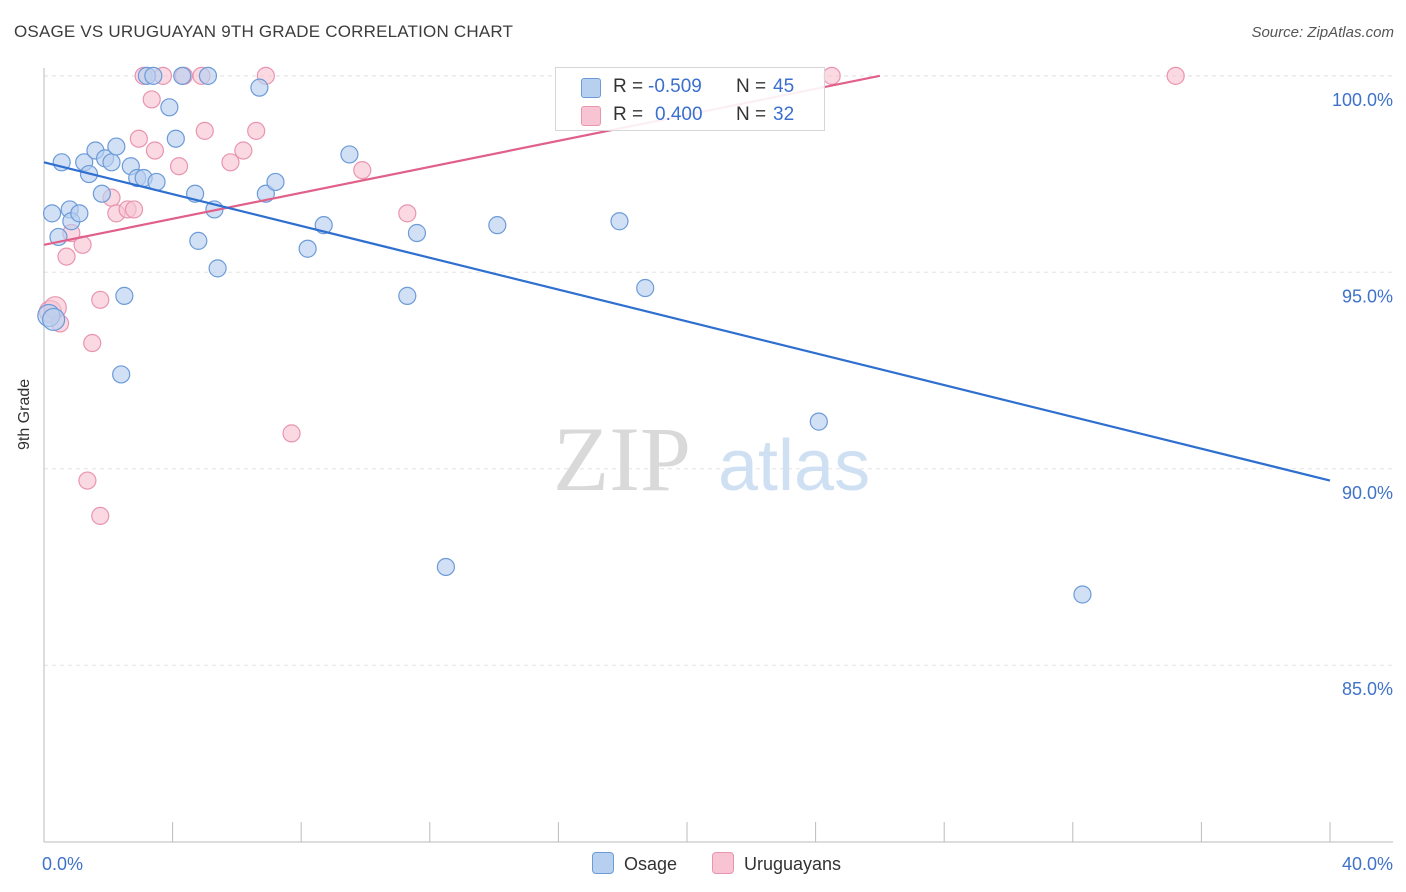  I want to click on osage-legend-label: Osage, so click(651, 864).